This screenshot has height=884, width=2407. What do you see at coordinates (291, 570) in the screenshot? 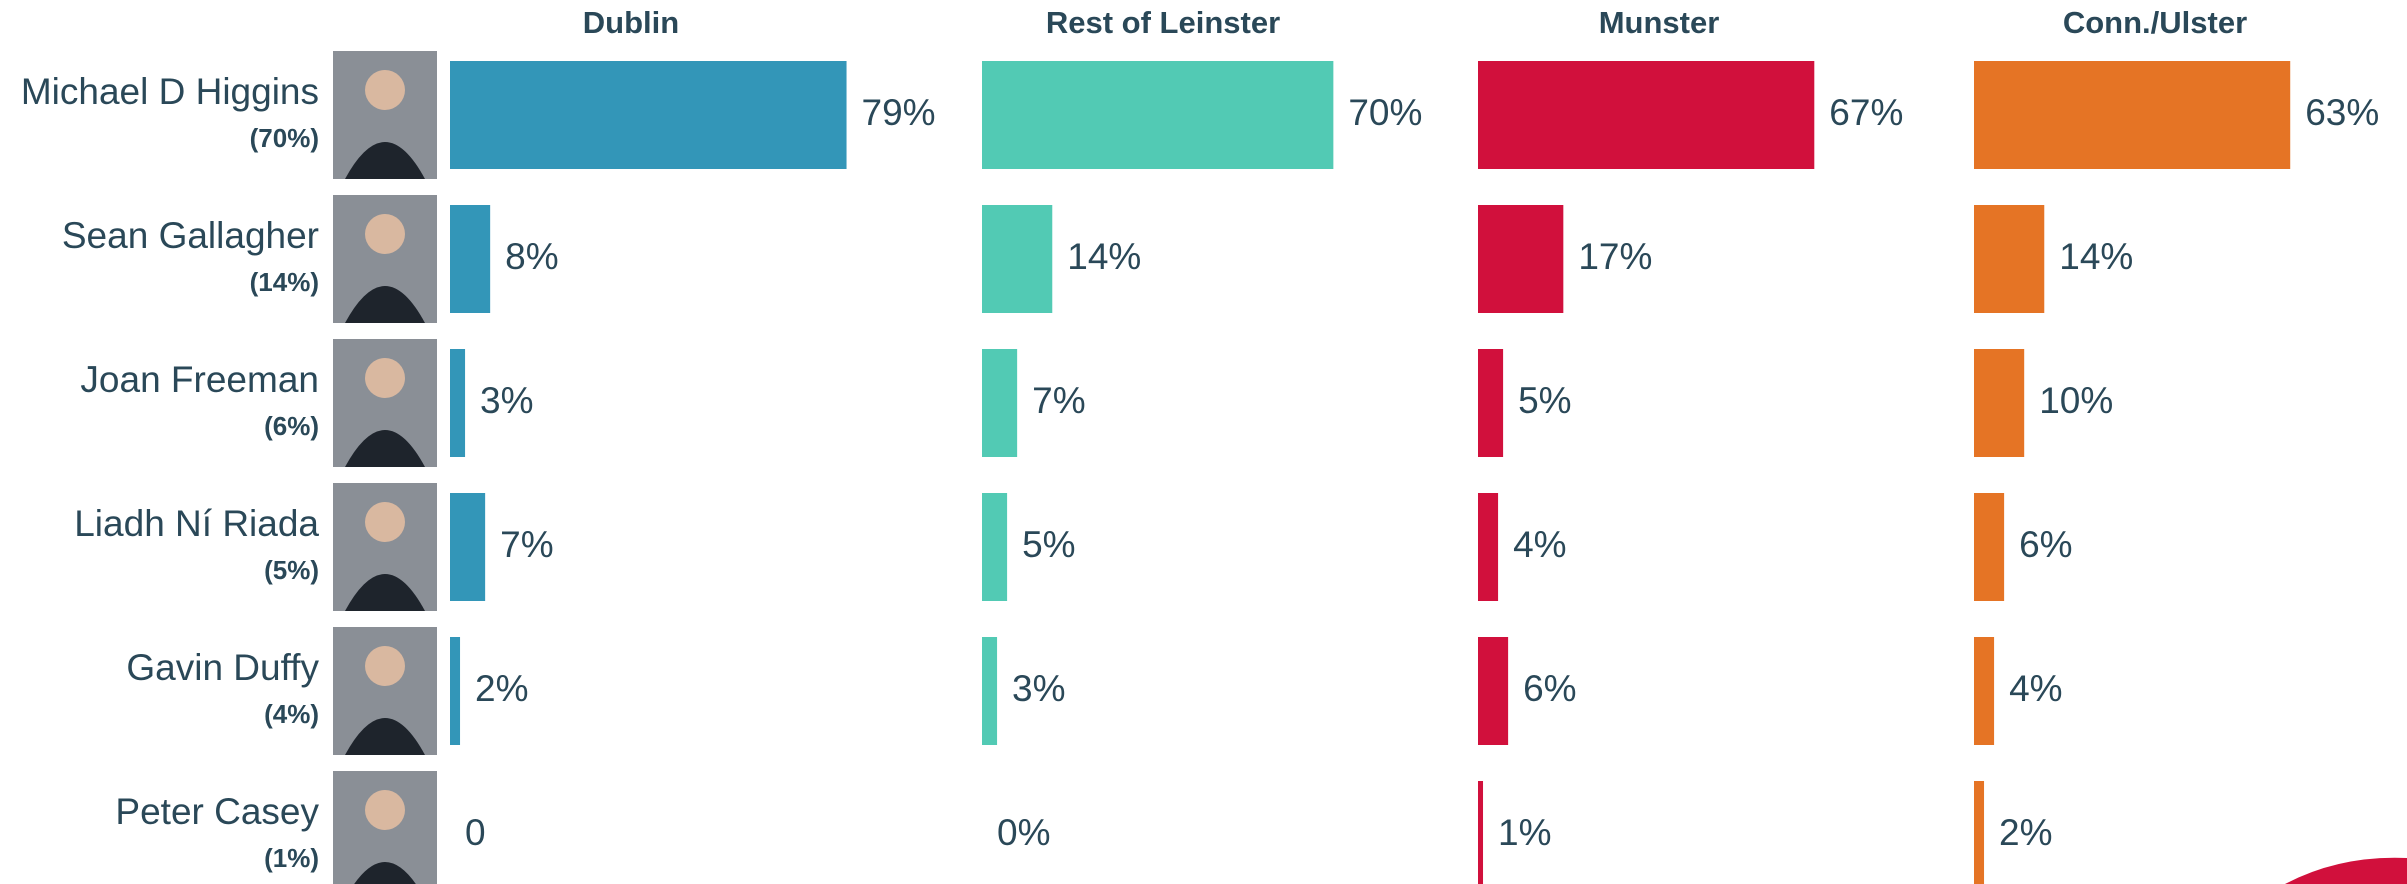
I see `candidate-total: (5%)` at bounding box center [291, 570].